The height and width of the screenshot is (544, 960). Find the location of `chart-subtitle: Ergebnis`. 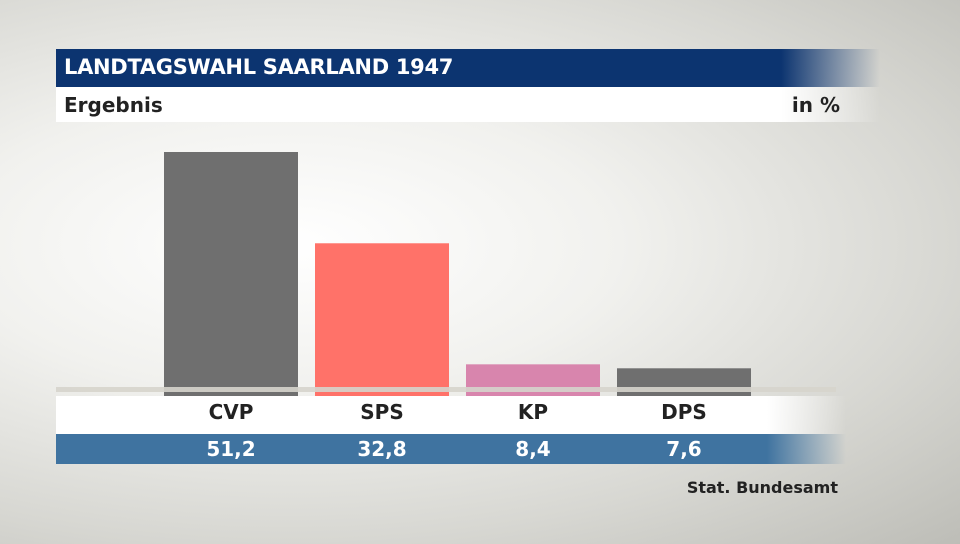

chart-subtitle: Ergebnis is located at coordinates (113, 105).